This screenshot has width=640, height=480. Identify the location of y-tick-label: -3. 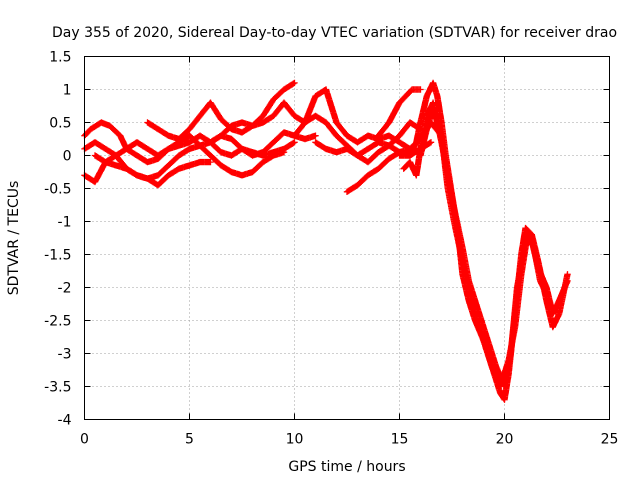
(65, 355).